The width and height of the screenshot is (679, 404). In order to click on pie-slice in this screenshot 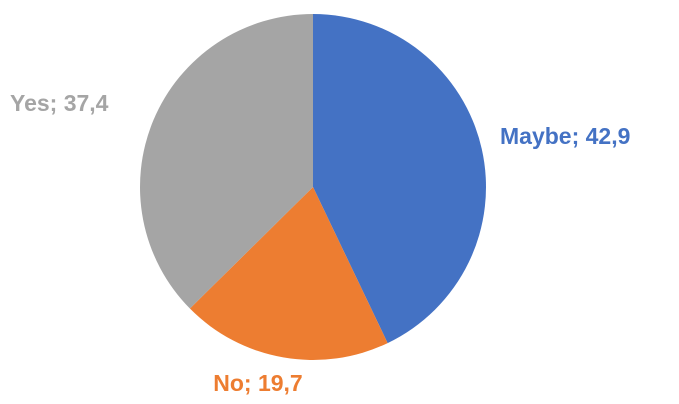, I will do `click(288, 273)`.